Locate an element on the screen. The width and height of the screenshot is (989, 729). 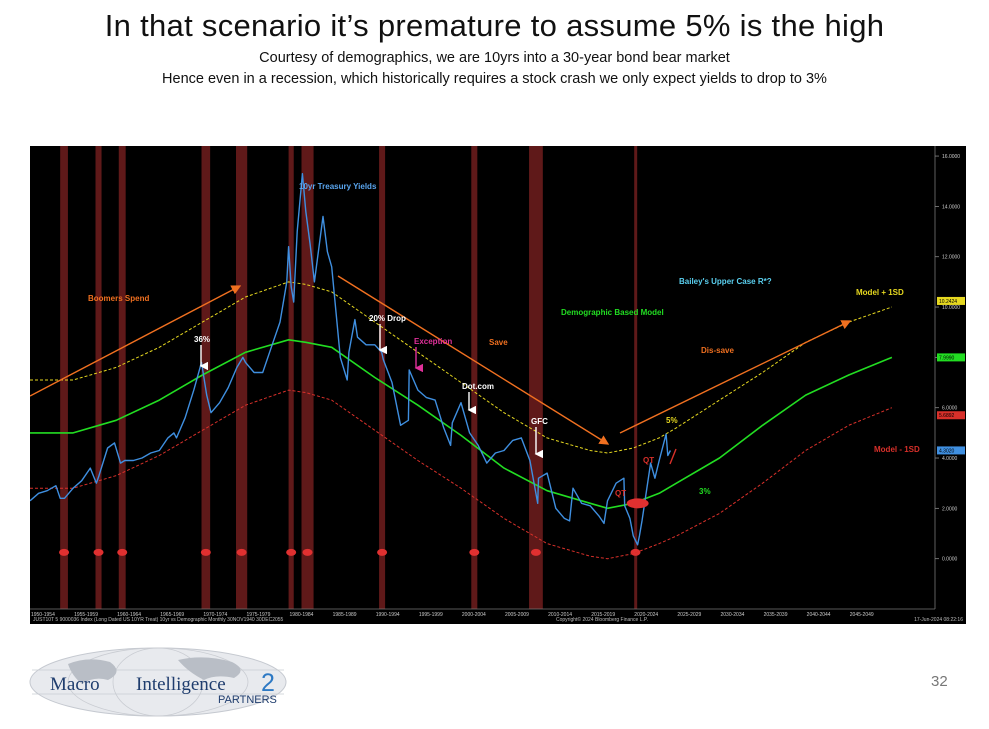
x-tick-label: 2035-2039 is located at coordinates (776, 615).